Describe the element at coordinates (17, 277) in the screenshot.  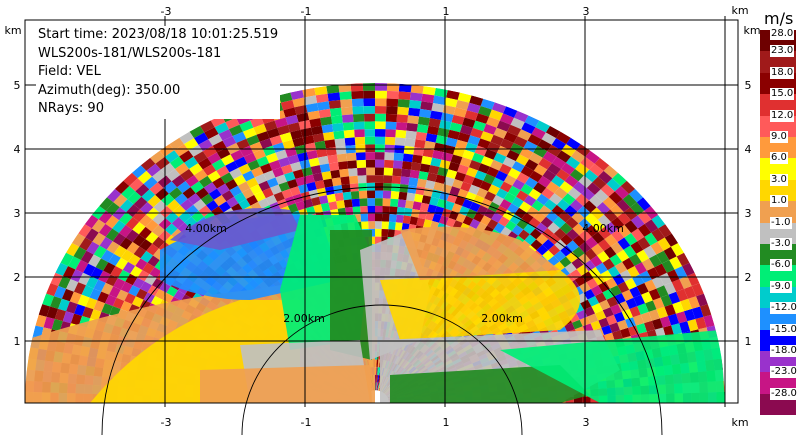
I see `y-tick-left: 2` at that location.